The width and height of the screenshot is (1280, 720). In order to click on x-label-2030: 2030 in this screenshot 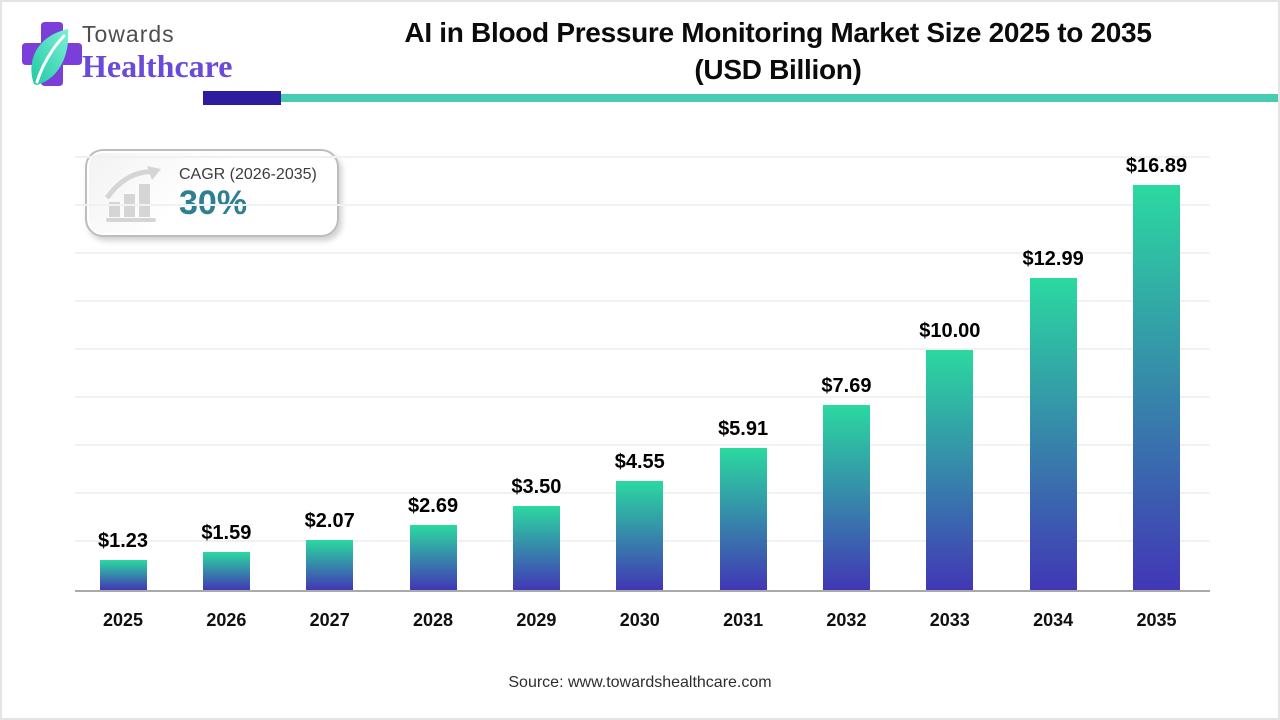, I will do `click(639, 620)`.